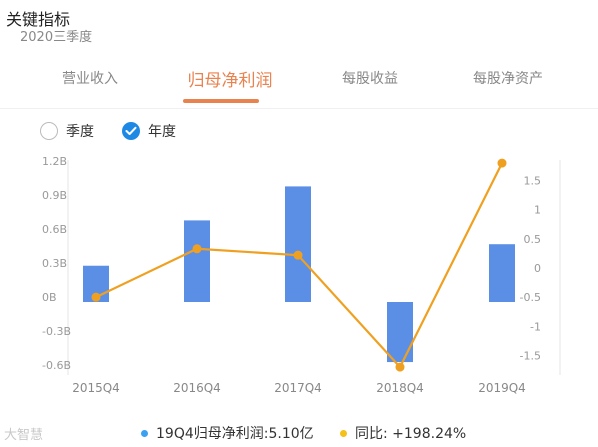 Image resolution: width=598 pixels, height=447 pixels. Describe the element at coordinates (298, 388) in the screenshot. I see `x-tick-label: 2017Q4` at that location.